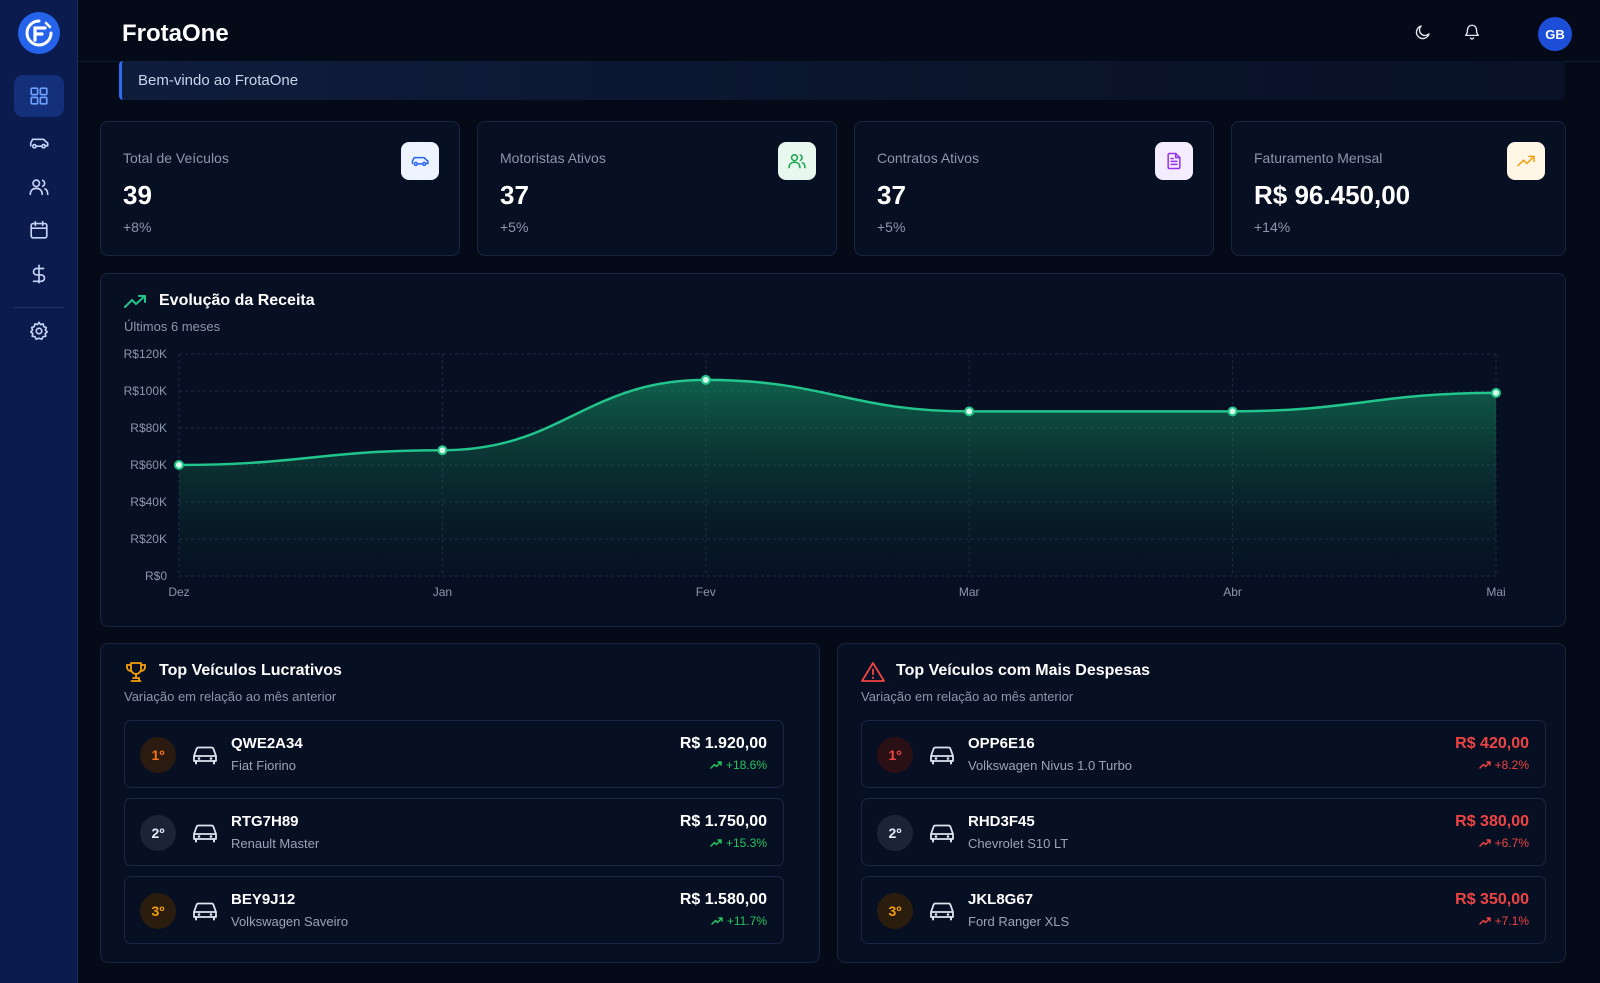 The height and width of the screenshot is (983, 1600). I want to click on y-tick-label: R$80K, so click(148, 428).